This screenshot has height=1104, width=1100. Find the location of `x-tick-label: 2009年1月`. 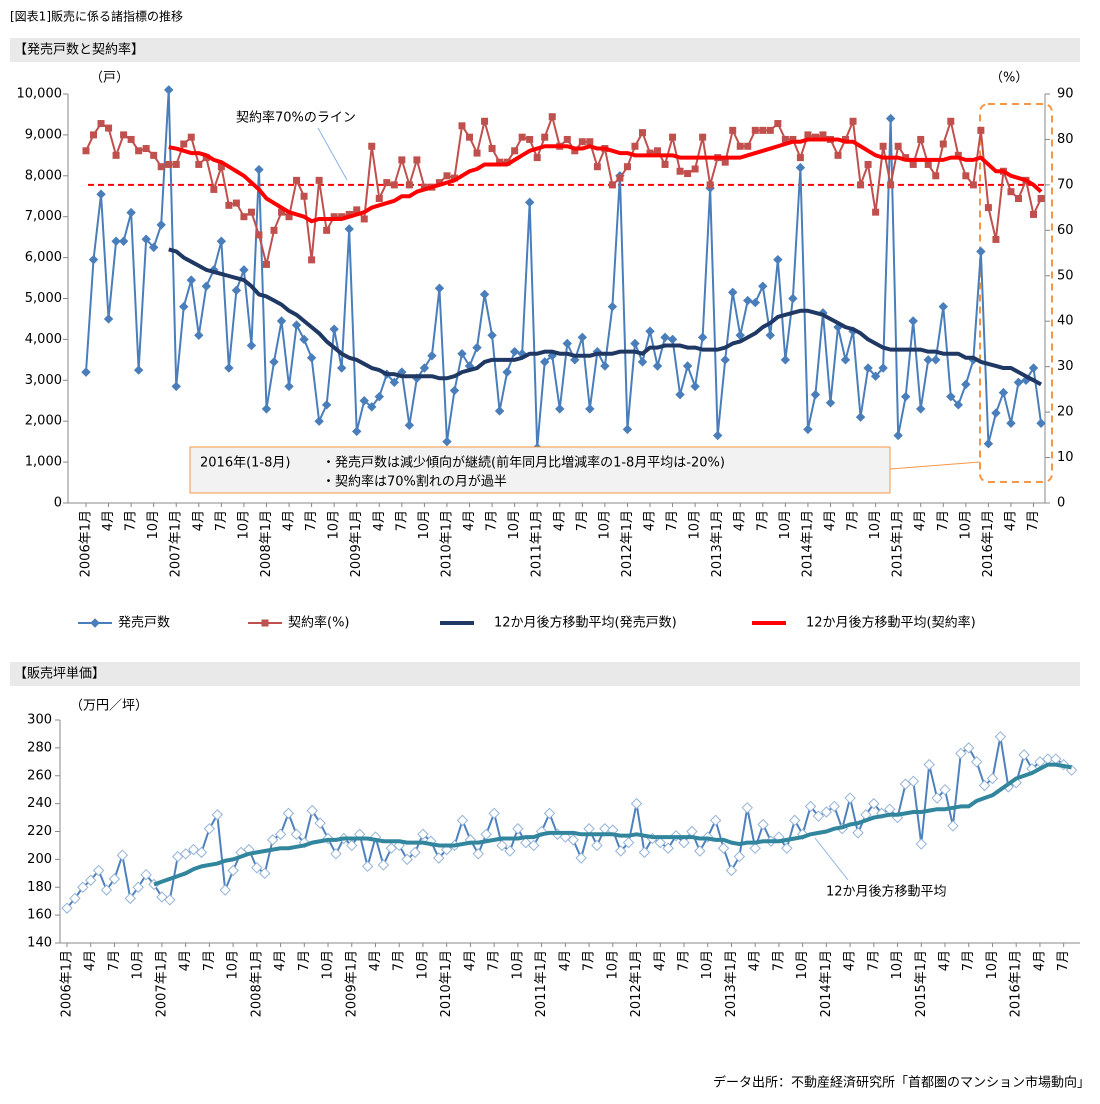

x-tick-label: 2009年1月 is located at coordinates (356, 543).